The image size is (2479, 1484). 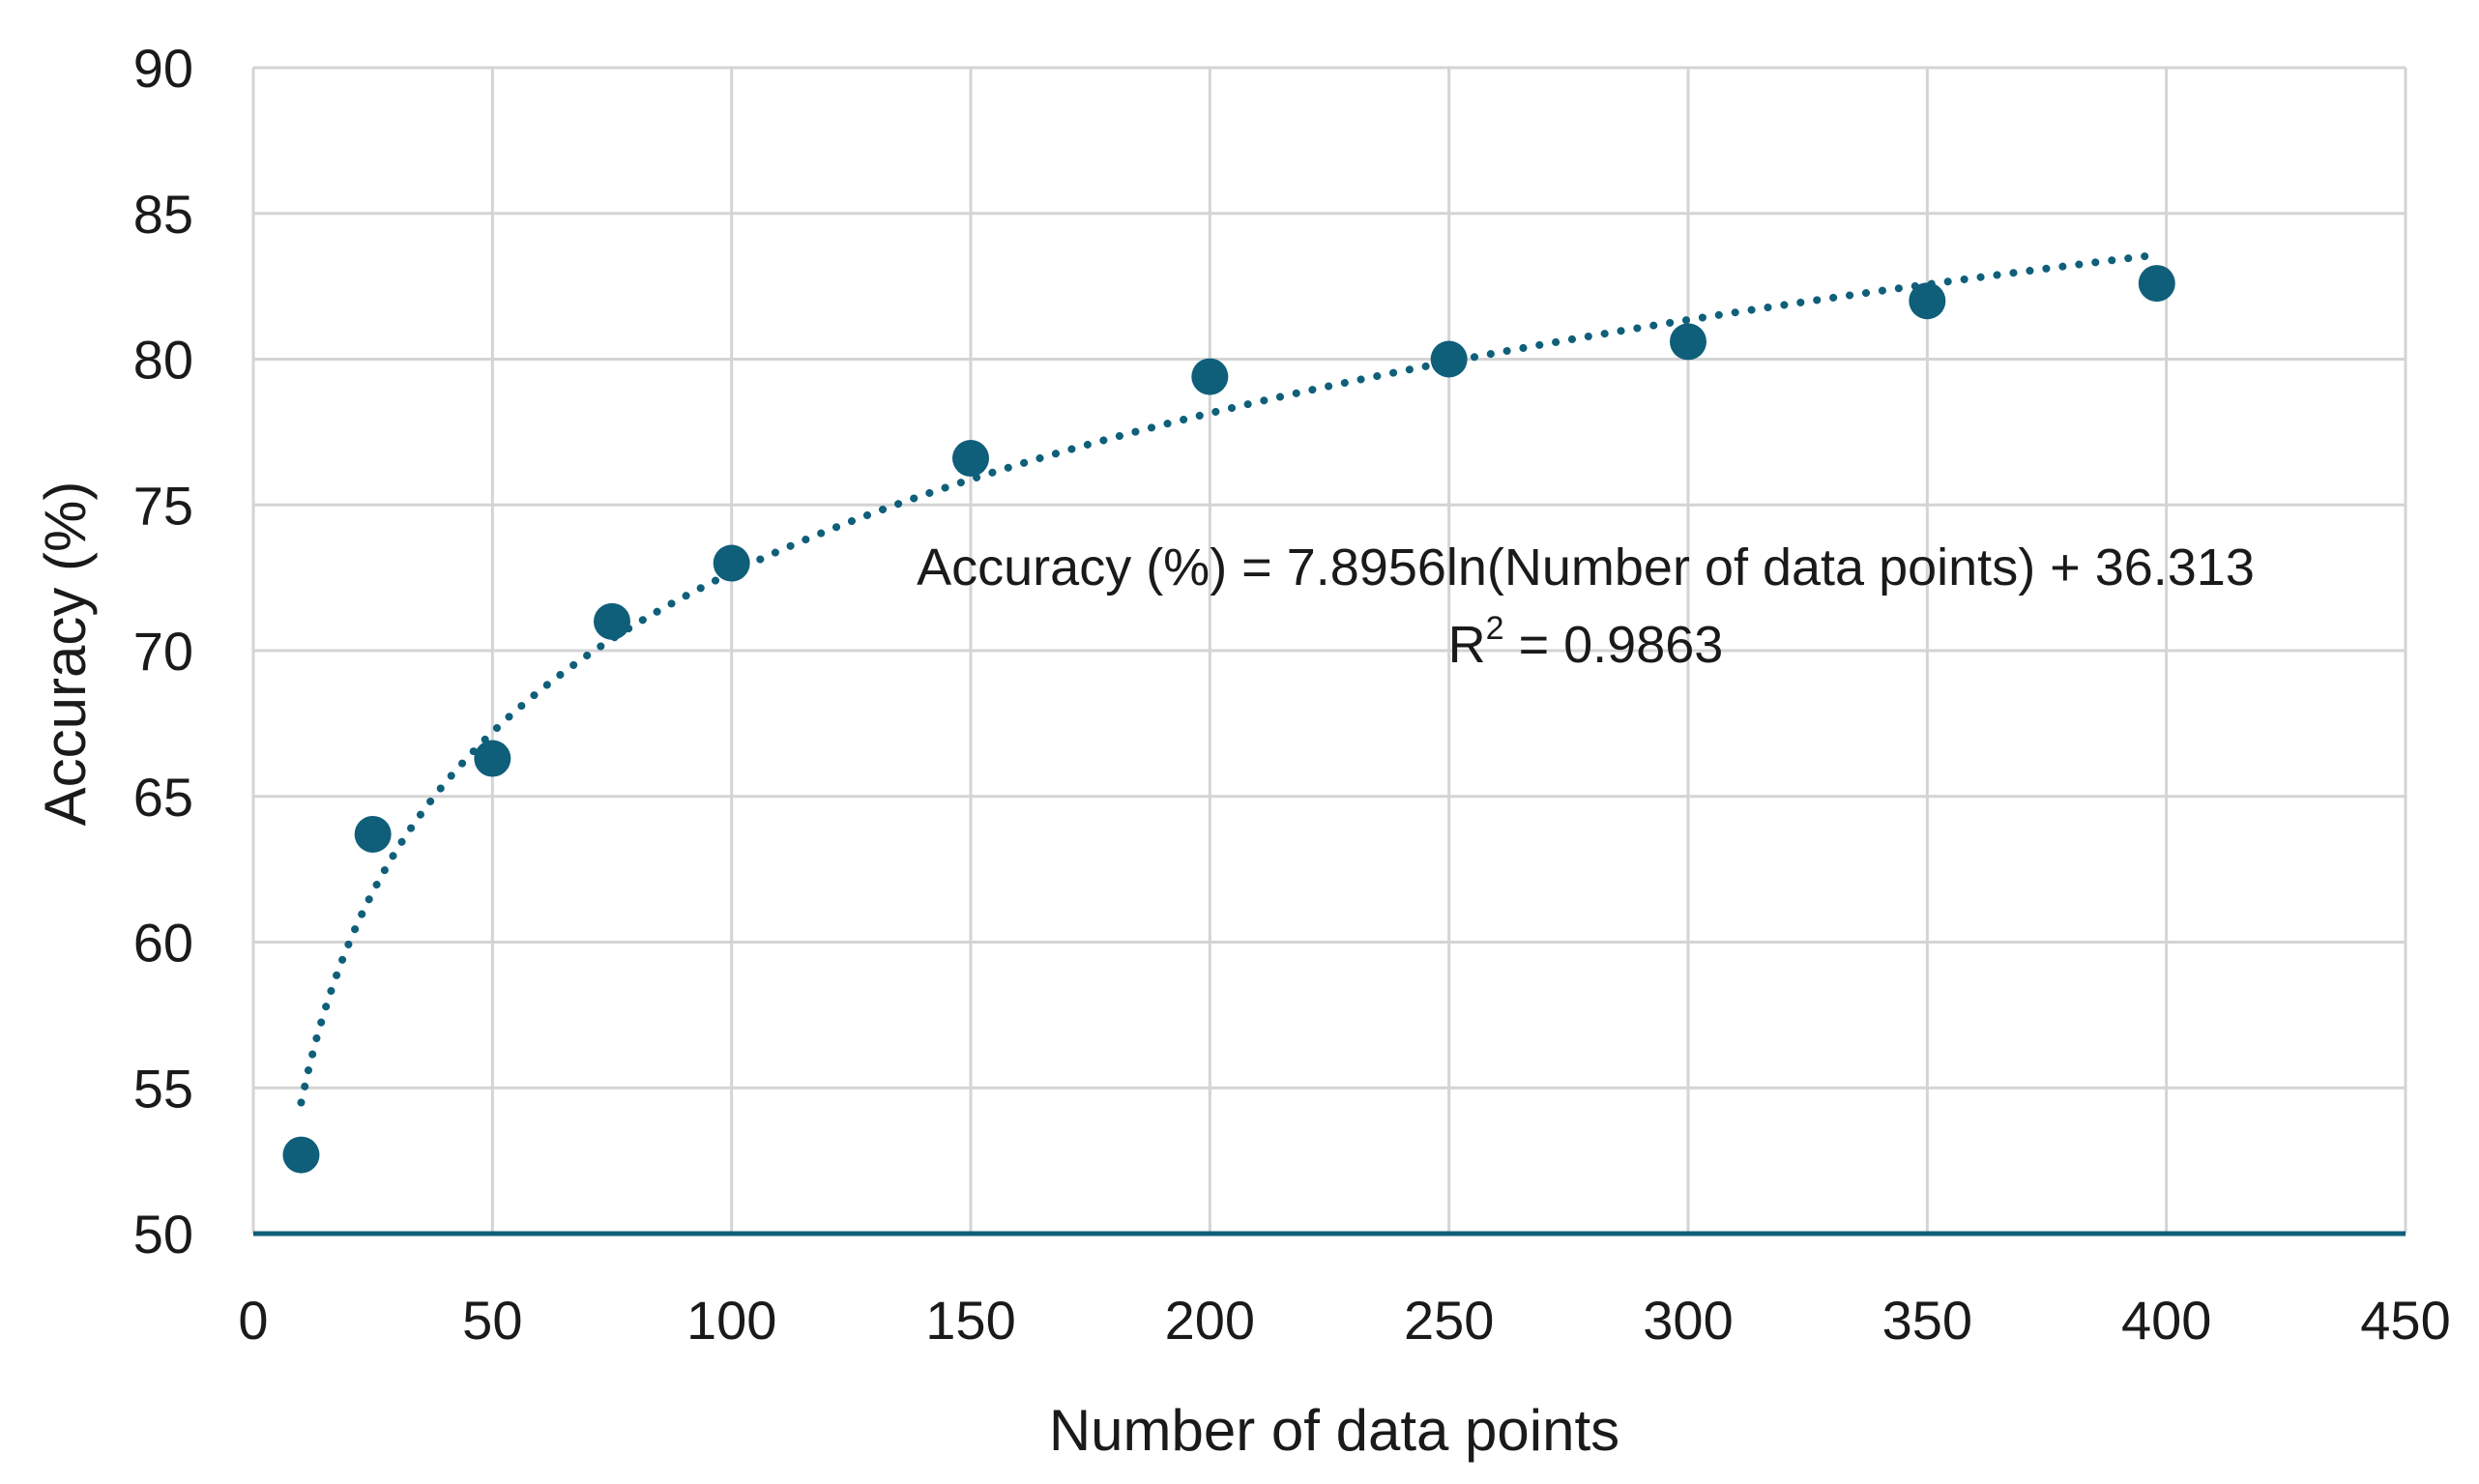 I want to click on x-tick-label: 150, so click(x=970, y=1320).